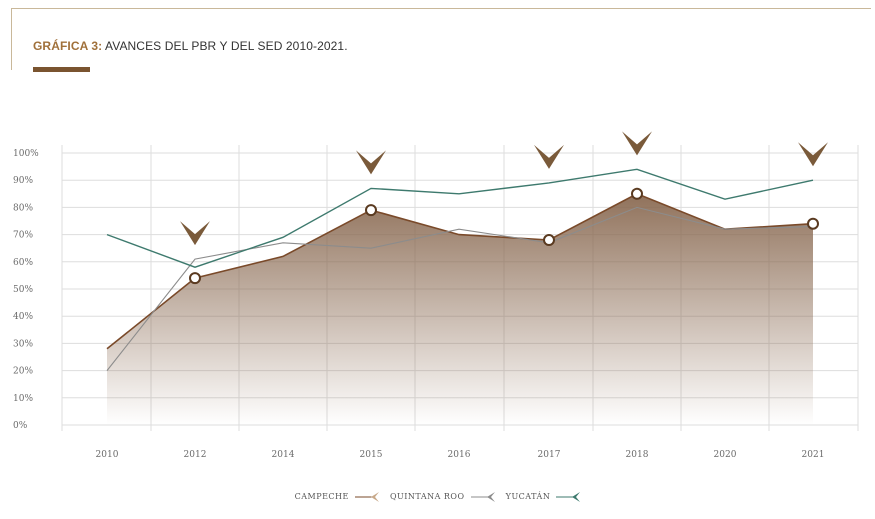 This screenshot has width=875, height=519. Describe the element at coordinates (504, 236) in the screenshot. I see `point-markers` at that location.